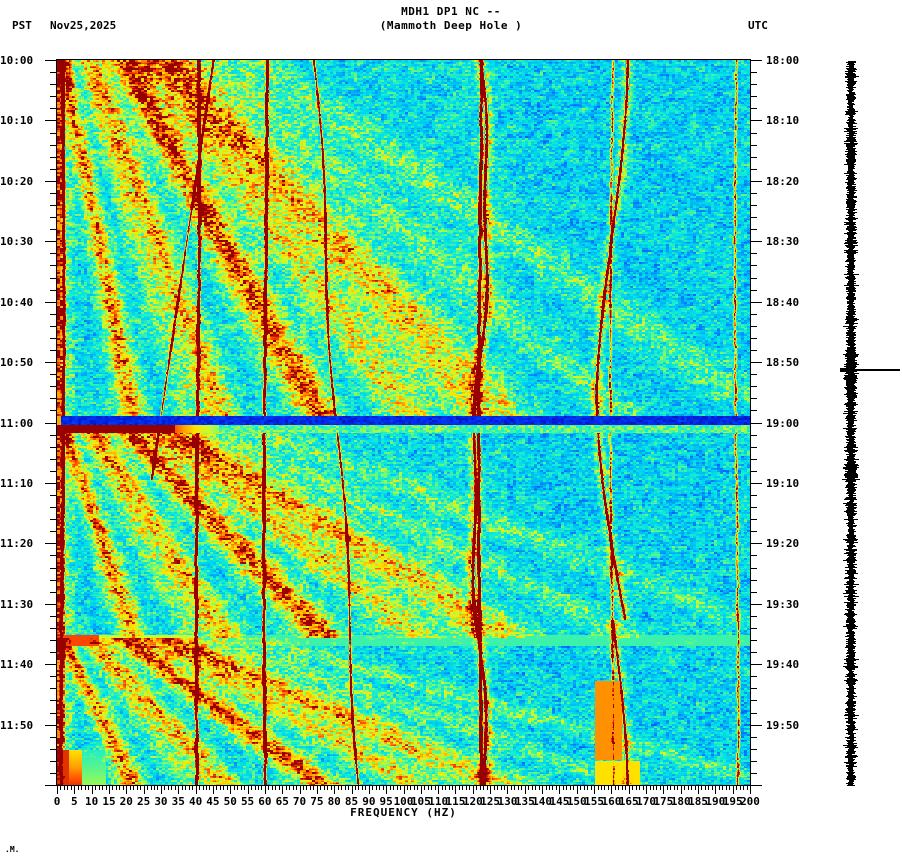 This screenshot has height=864, width=902. What do you see at coordinates (680, 801) in the screenshot?
I see `freq-label: 180` at bounding box center [680, 801].